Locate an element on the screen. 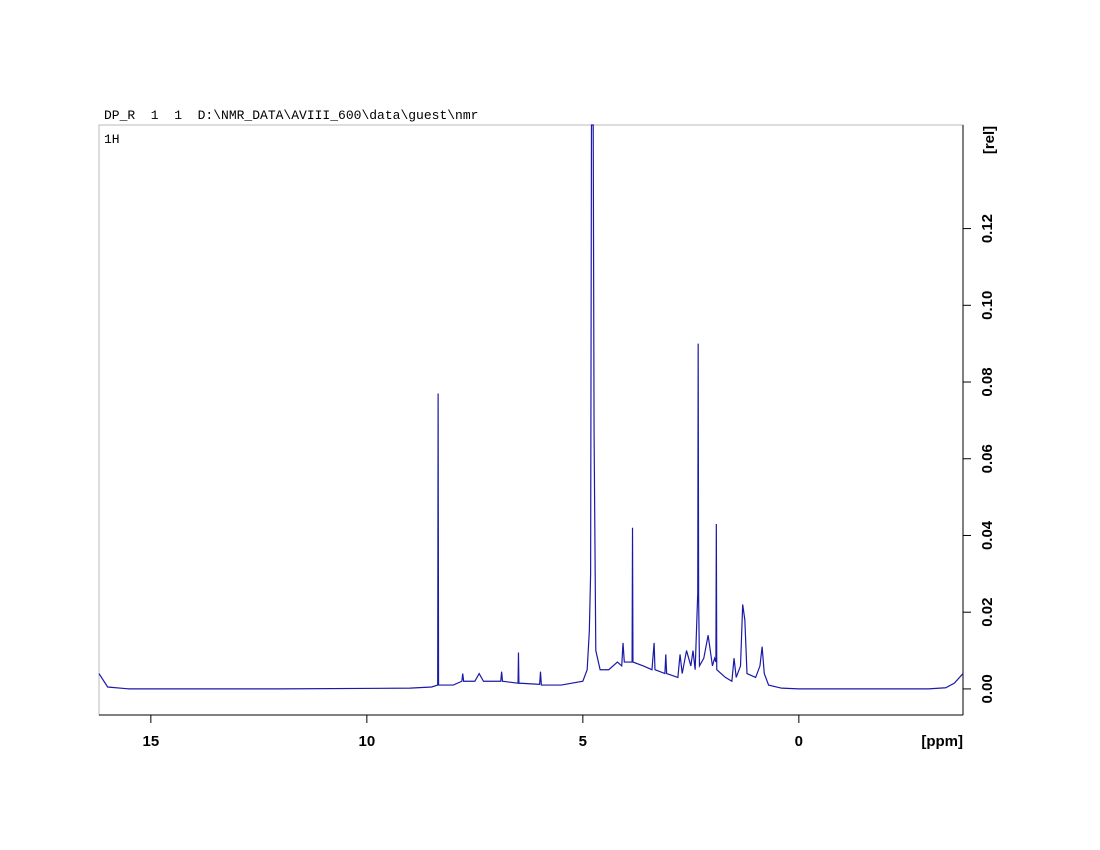 This screenshot has width=1100, height=850. y-tick-label: 0.08 is located at coordinates (987, 381).